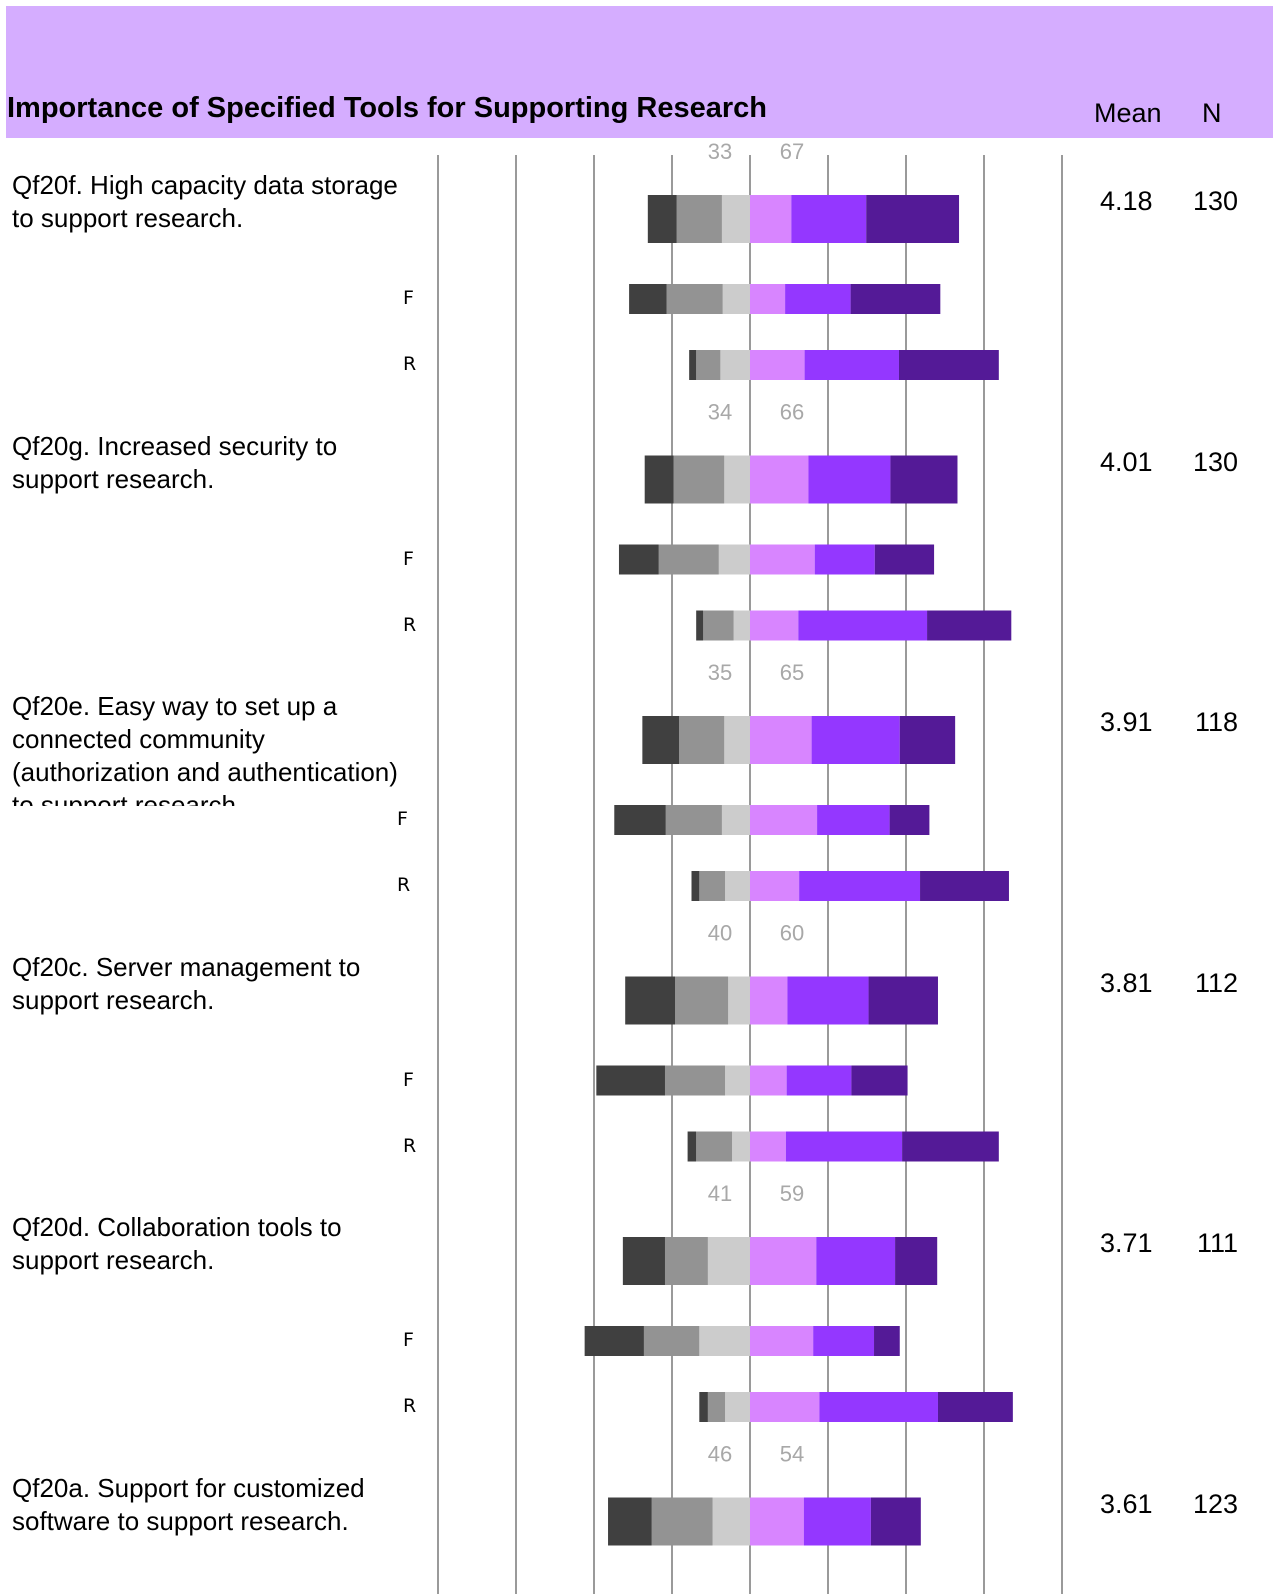 This screenshot has height=1594, width=1273. What do you see at coordinates (1216, 982) in the screenshot?
I see `n-value: 112` at bounding box center [1216, 982].